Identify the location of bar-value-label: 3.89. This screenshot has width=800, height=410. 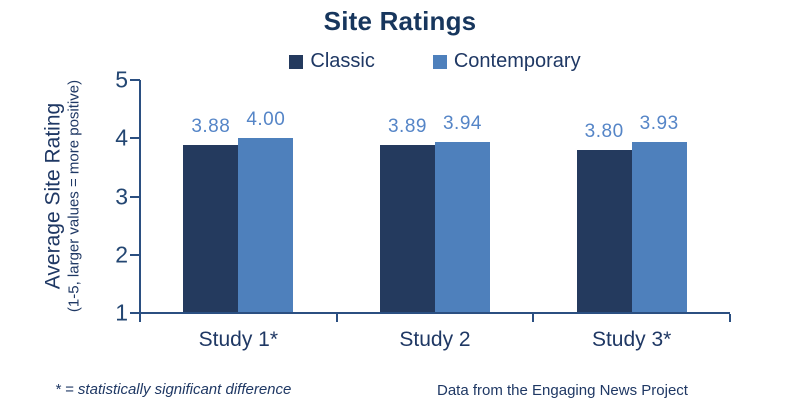
(407, 126).